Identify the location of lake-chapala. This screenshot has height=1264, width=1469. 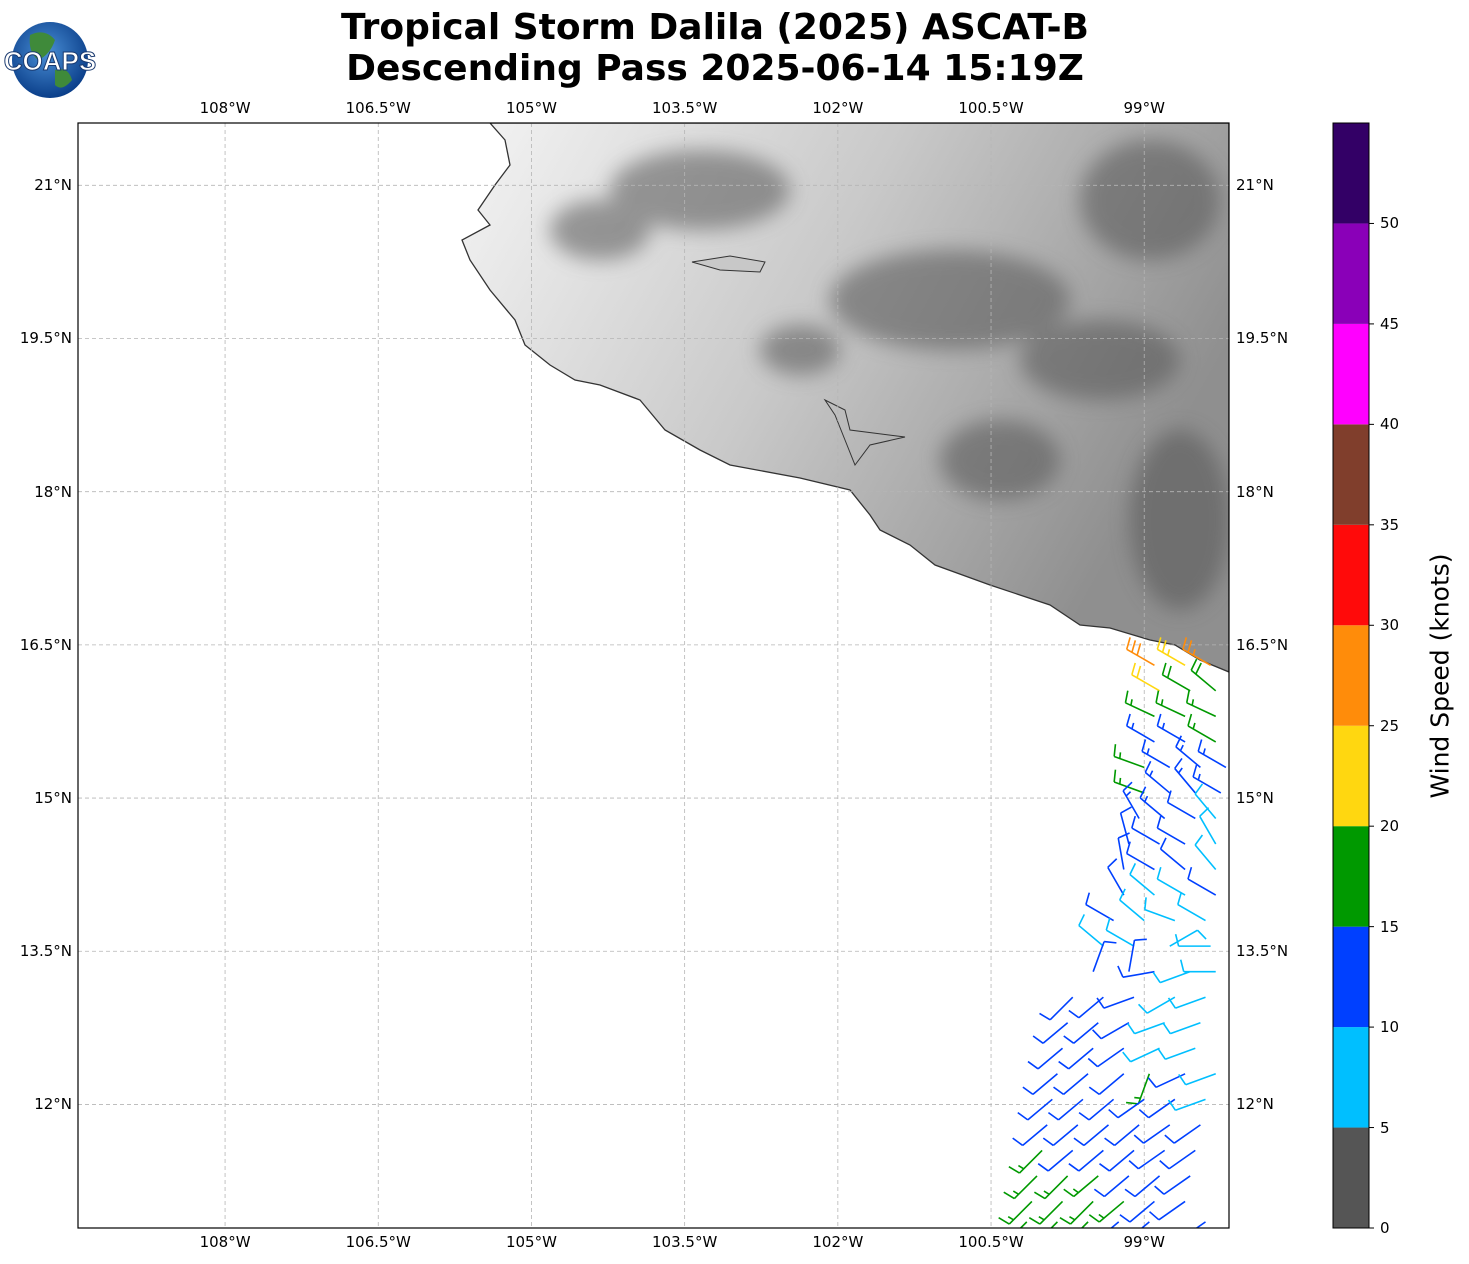
(728, 264).